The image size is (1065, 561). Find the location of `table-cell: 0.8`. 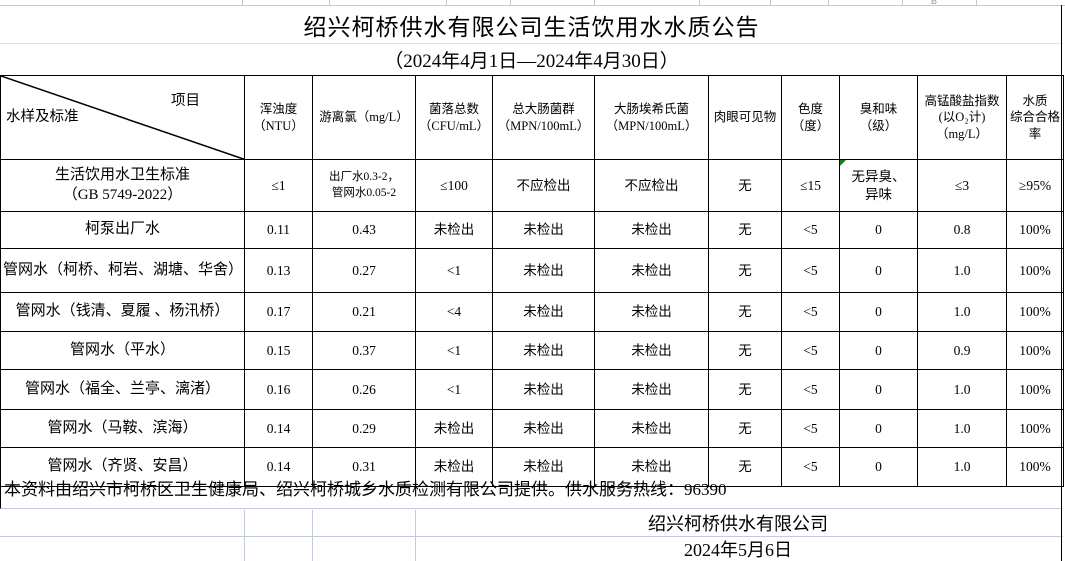

table-cell: 0.8 is located at coordinates (962, 230).